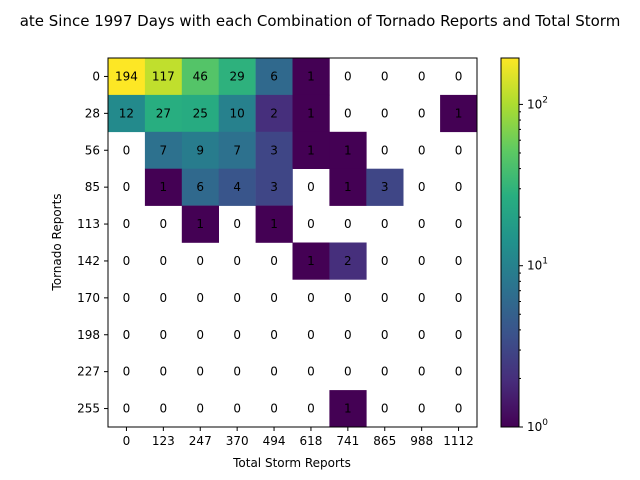  Describe the element at coordinates (163, 441) in the screenshot. I see `x-tick-label: 123` at that location.